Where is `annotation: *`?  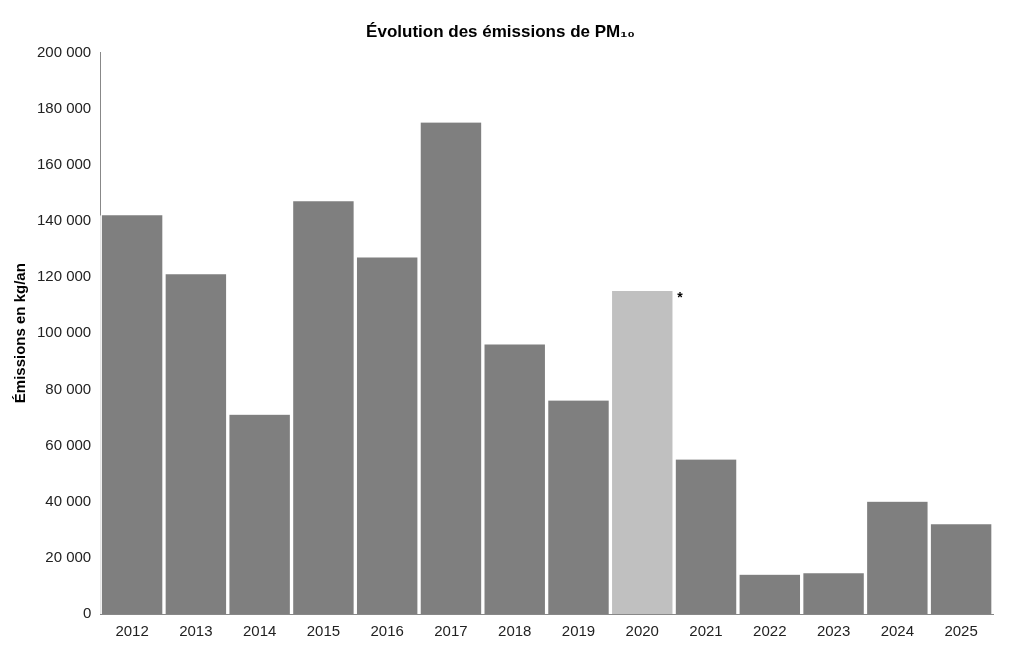
annotation: * is located at coordinates (680, 296).